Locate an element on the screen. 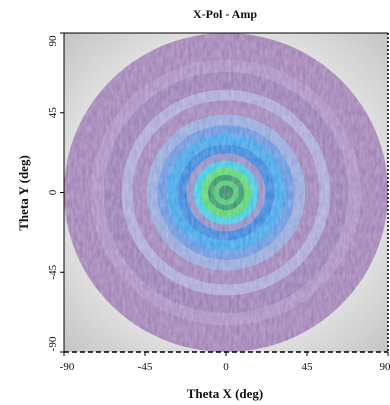  x-tick-label: -45 is located at coordinates (145, 367).